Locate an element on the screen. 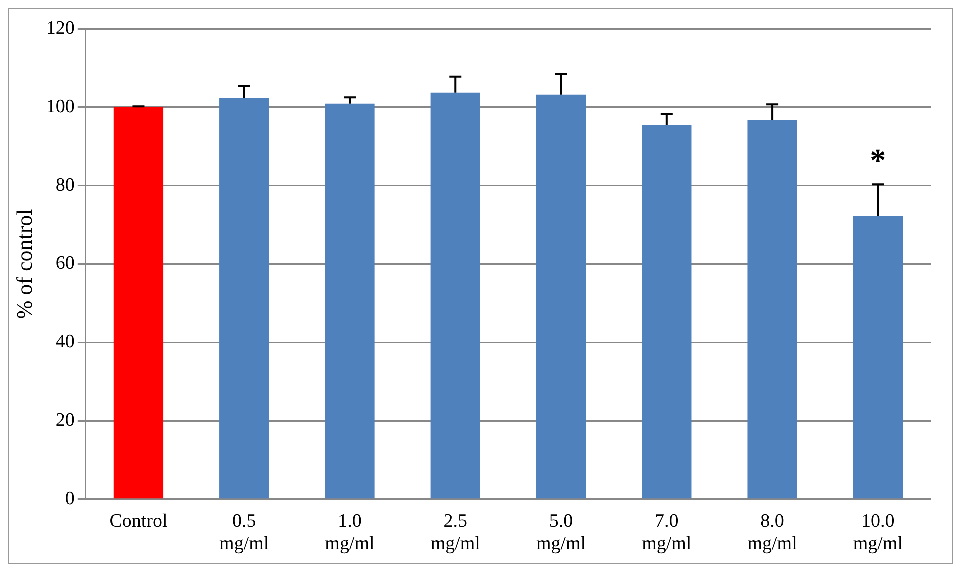  x-tick-label: 2.5 mg/ml is located at coordinates (455, 532).